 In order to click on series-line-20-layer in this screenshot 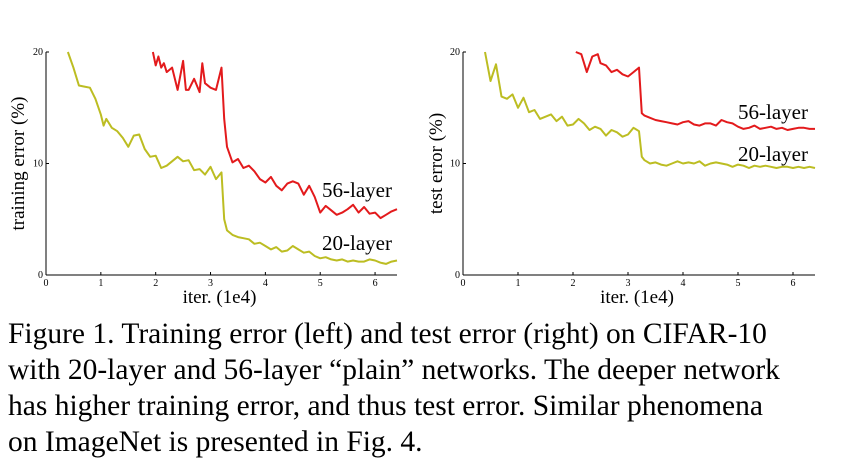, I will do `click(650, 110)`.